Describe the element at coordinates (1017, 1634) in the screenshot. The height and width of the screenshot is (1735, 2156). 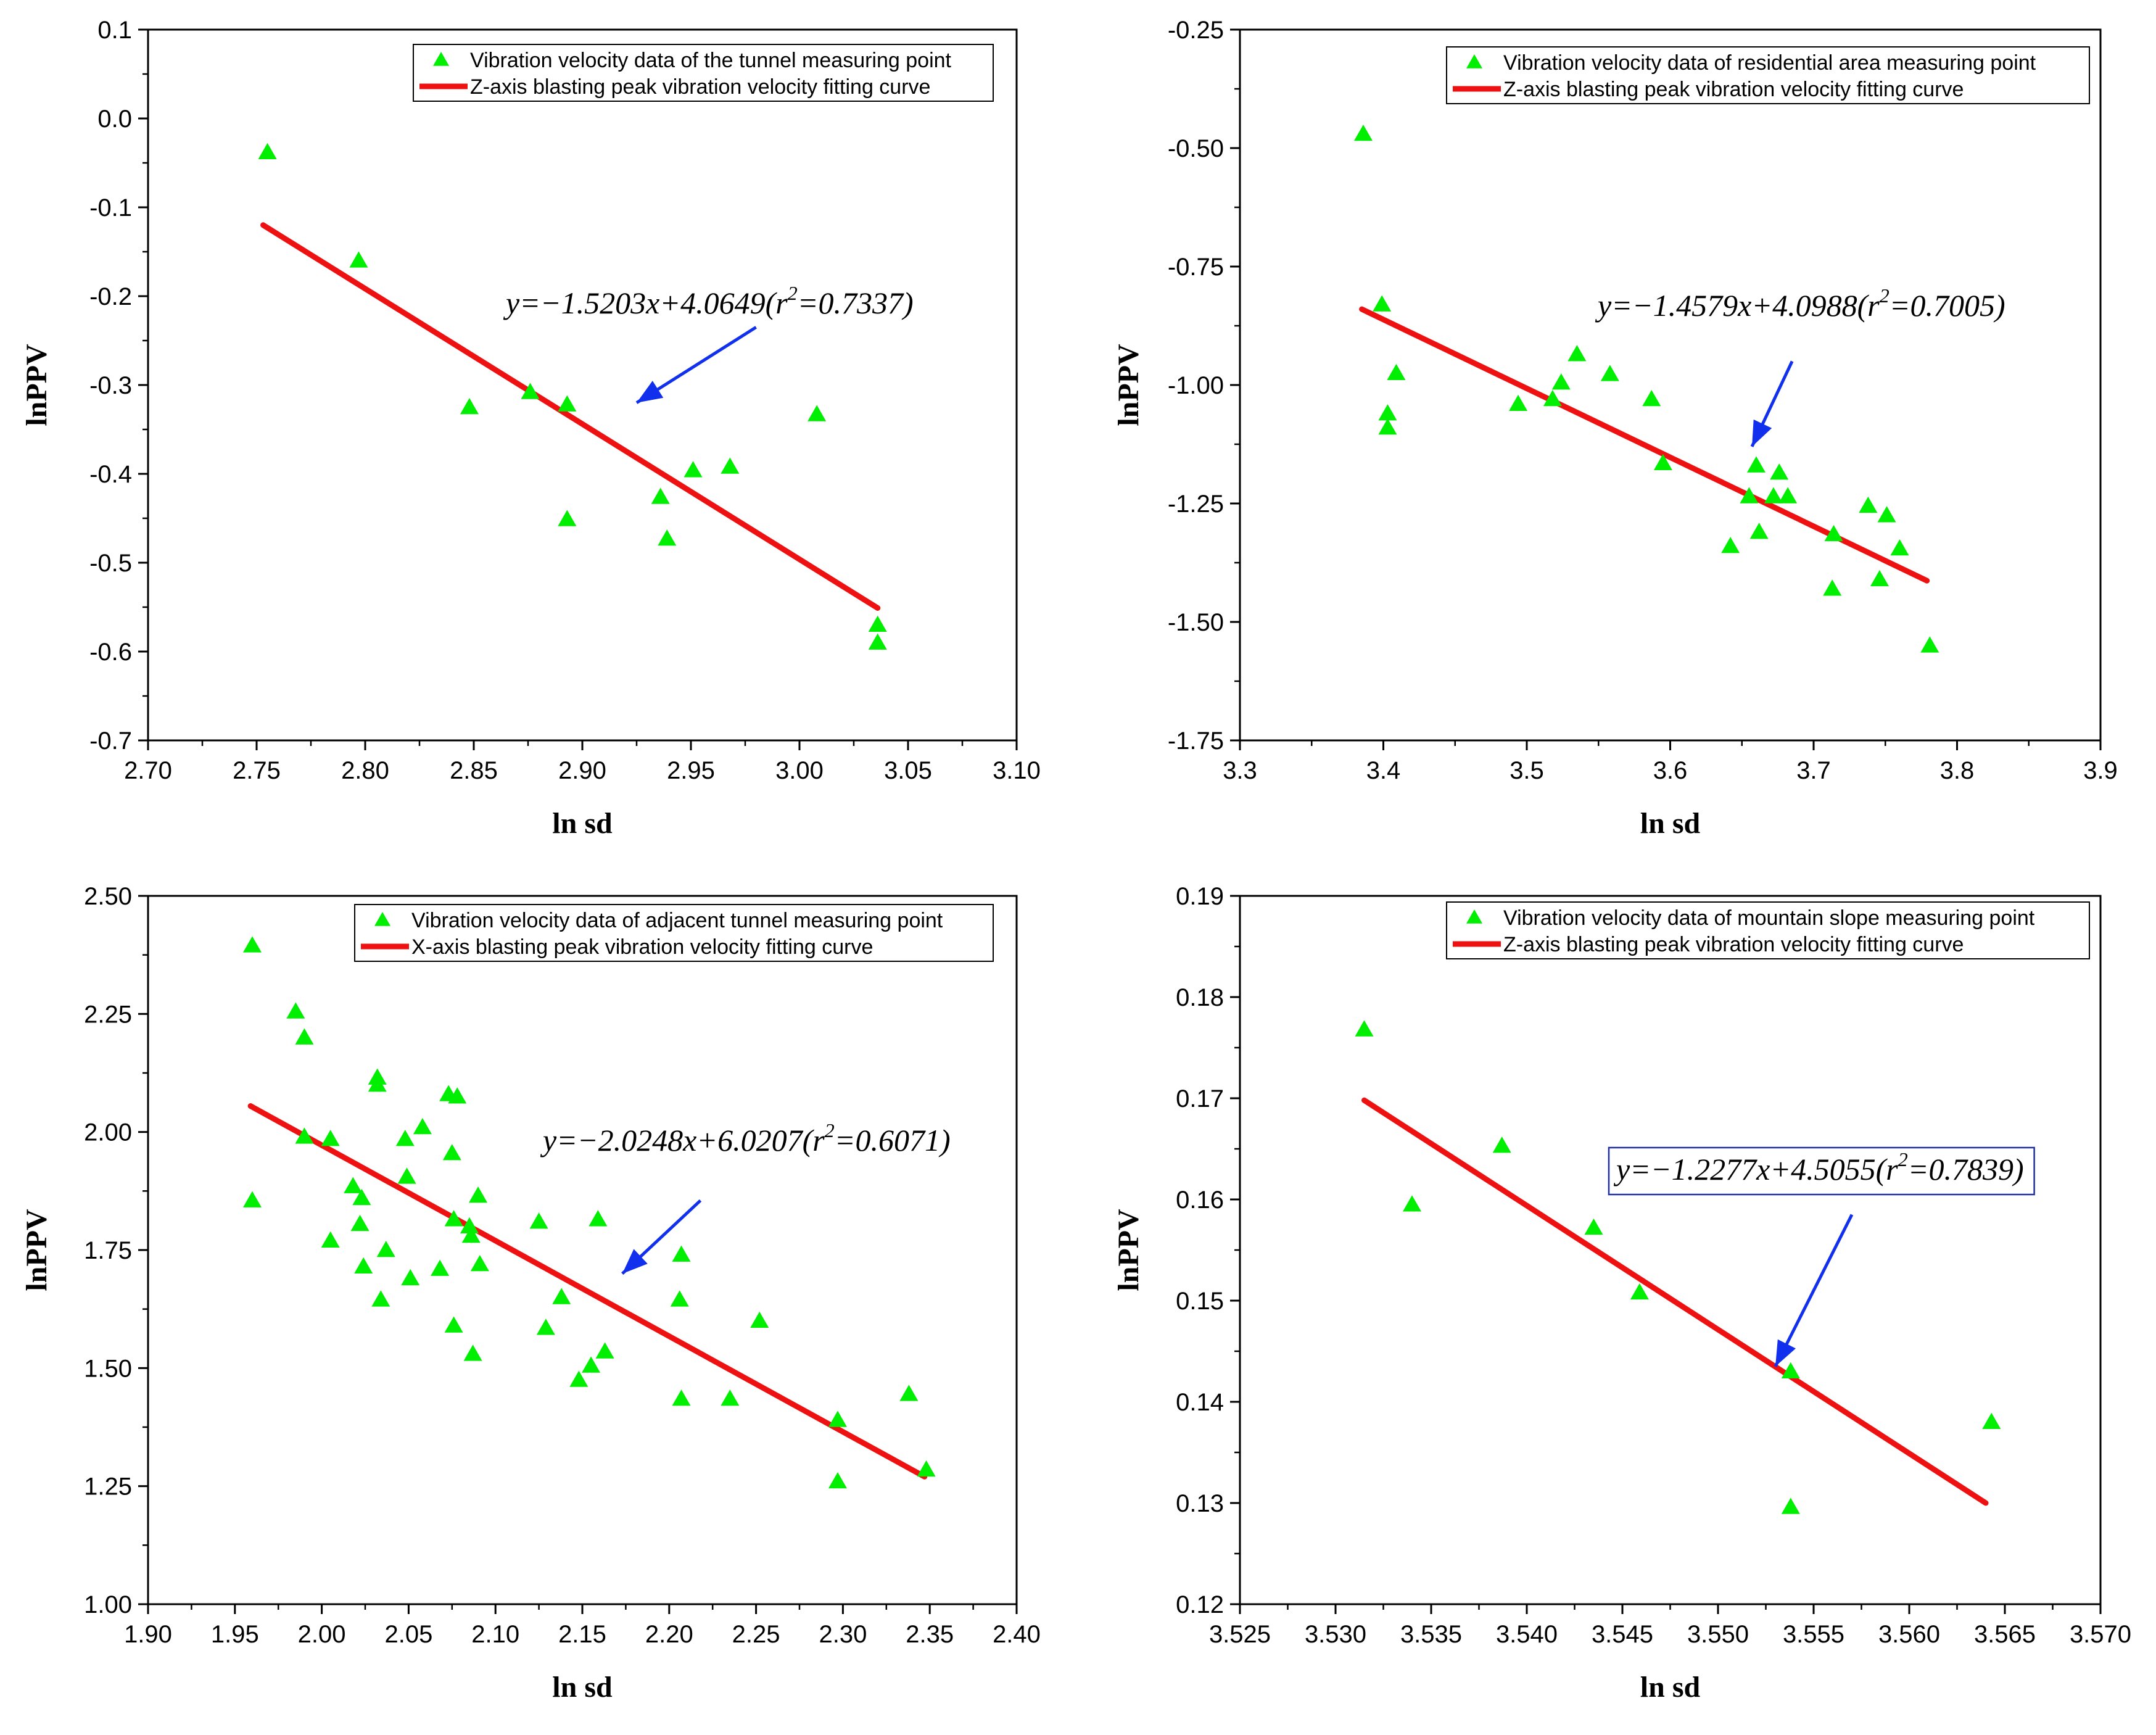
I see `x-tick-label: 2.40` at that location.